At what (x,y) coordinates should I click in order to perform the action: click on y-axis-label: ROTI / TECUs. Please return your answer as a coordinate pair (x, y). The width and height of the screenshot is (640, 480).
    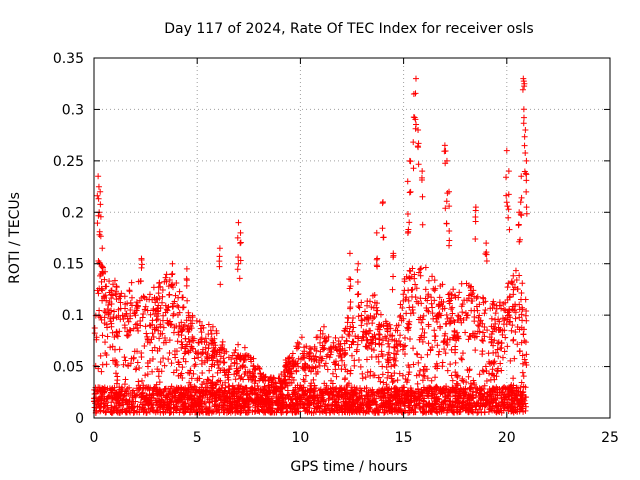
    Looking at the image, I should click on (15, 238).